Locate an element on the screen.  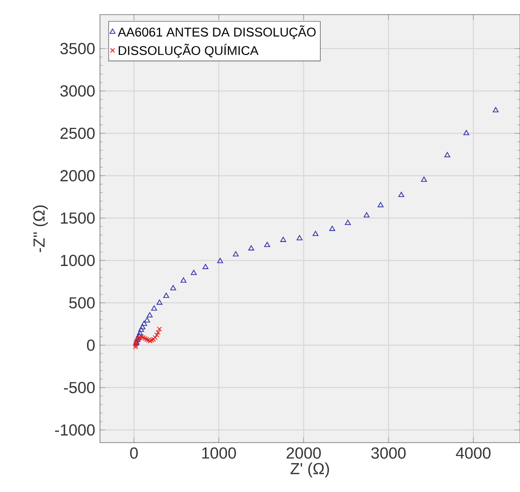
x-axis-title: Z' (Ω) is located at coordinates (309, 470).